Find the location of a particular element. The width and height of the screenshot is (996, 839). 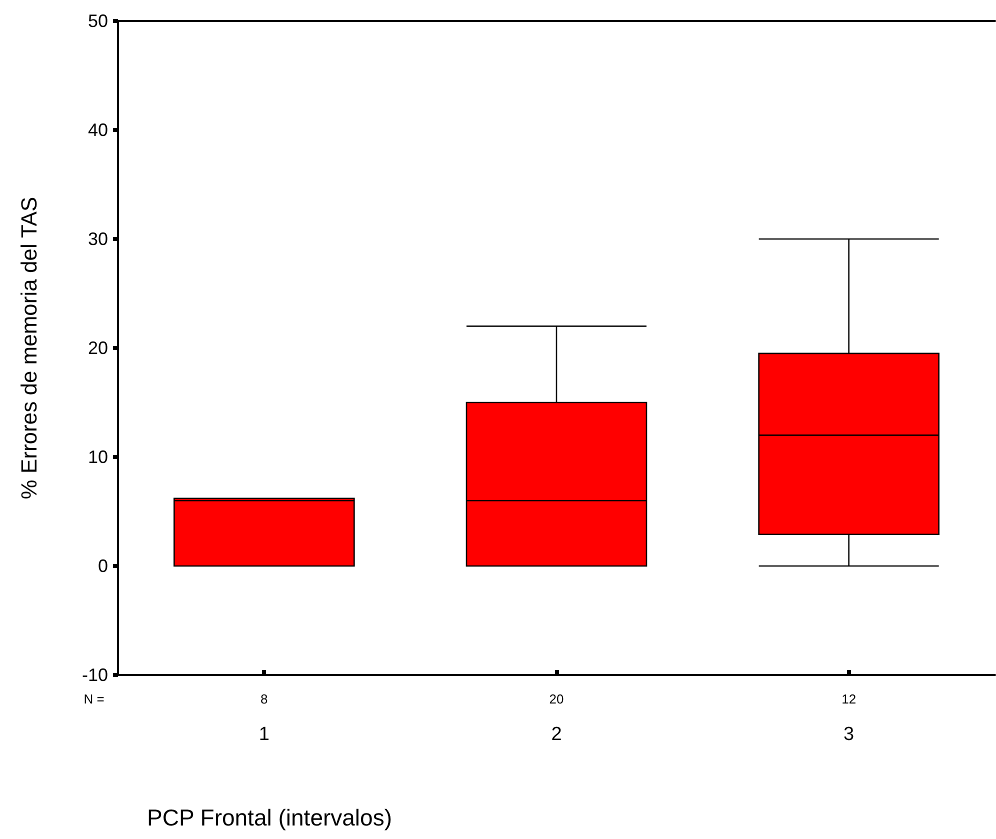

text: 8 is located at coordinates (264, 699).